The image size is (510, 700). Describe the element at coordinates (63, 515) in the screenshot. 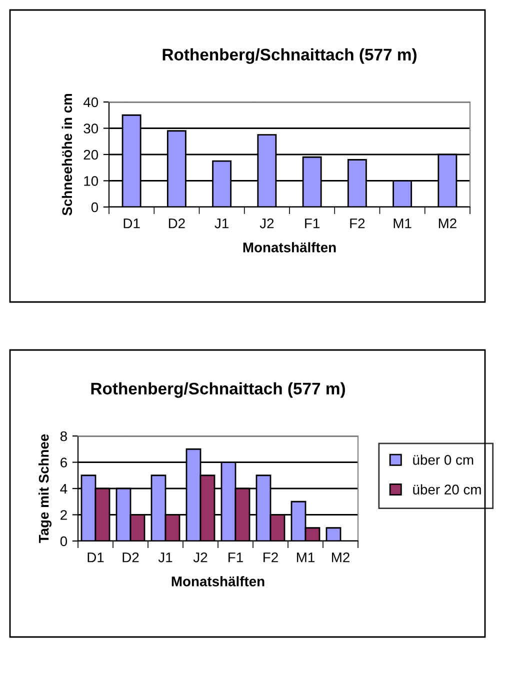

I see `y-tick-label: 2` at that location.